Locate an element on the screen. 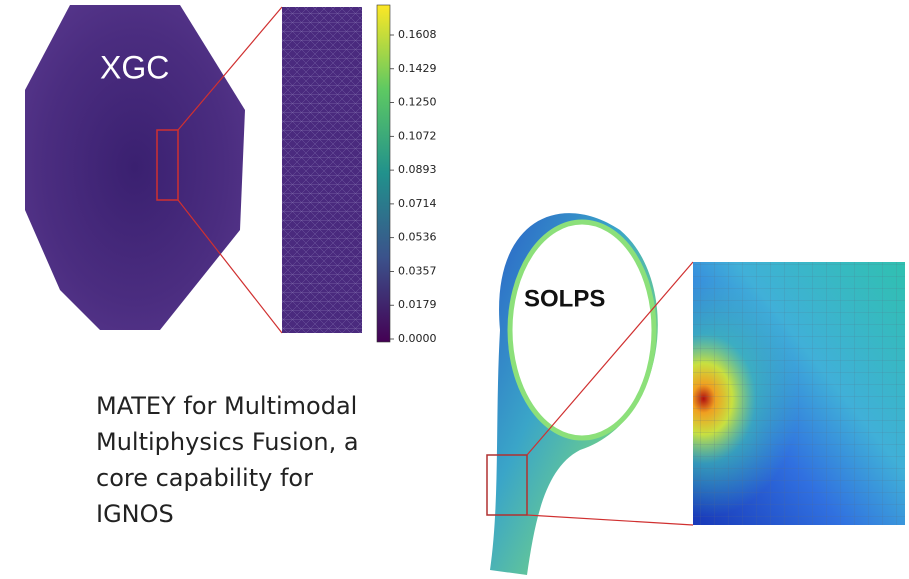  solps-label: SOLPS is located at coordinates (564, 298).